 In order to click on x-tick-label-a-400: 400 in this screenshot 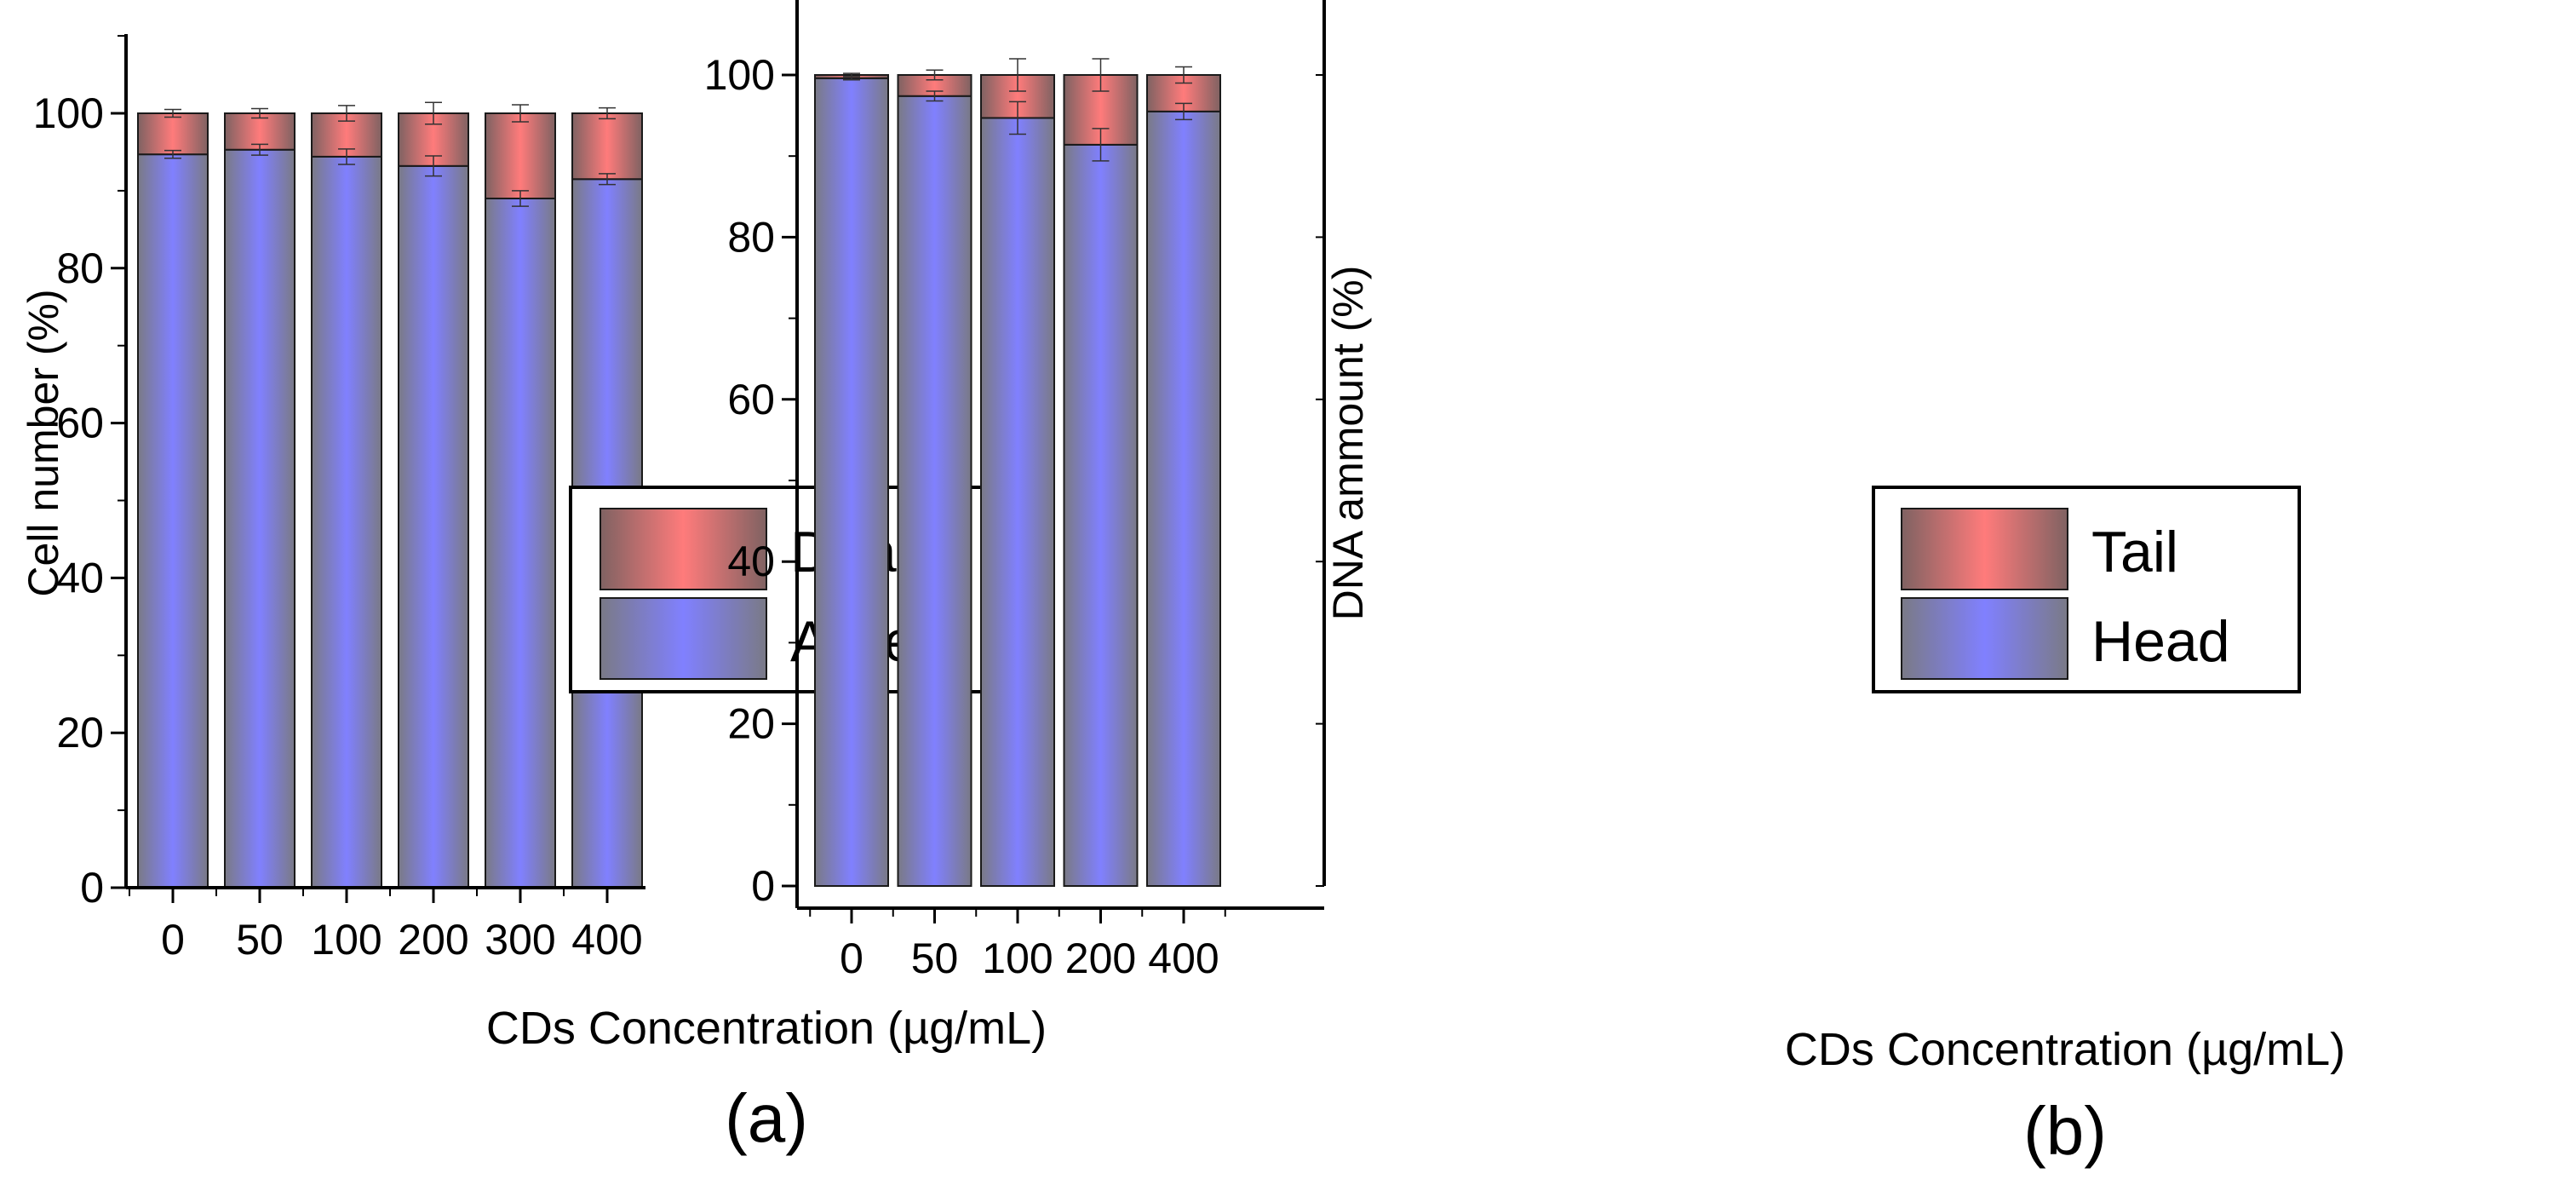, I will do `click(606, 940)`.